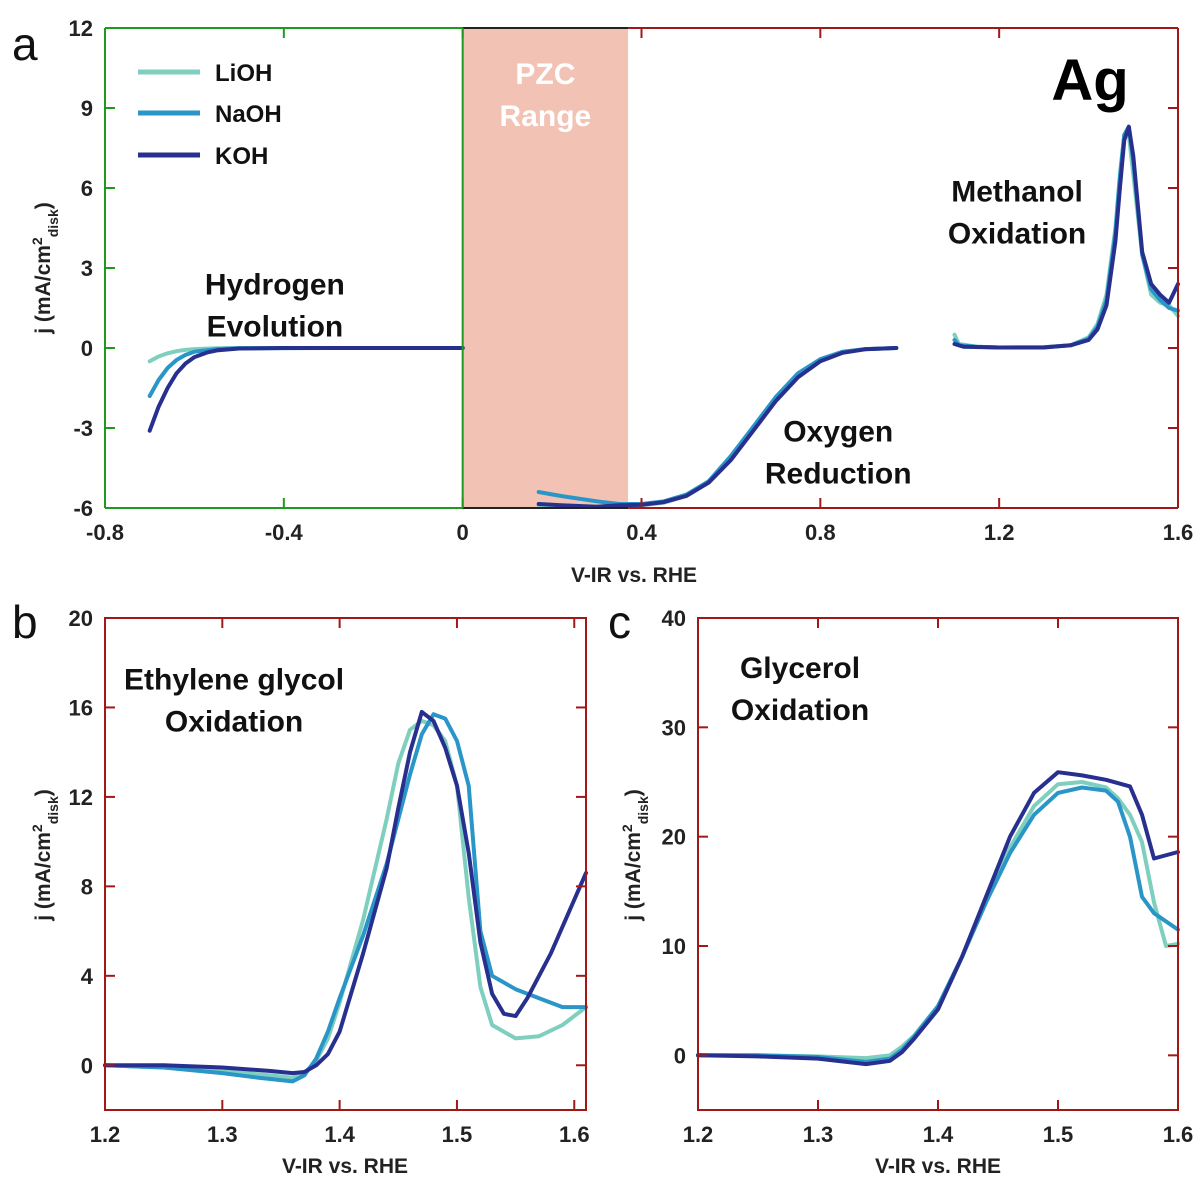  Describe the element at coordinates (674, 618) in the screenshot. I see `y-tick-label: 40` at that location.